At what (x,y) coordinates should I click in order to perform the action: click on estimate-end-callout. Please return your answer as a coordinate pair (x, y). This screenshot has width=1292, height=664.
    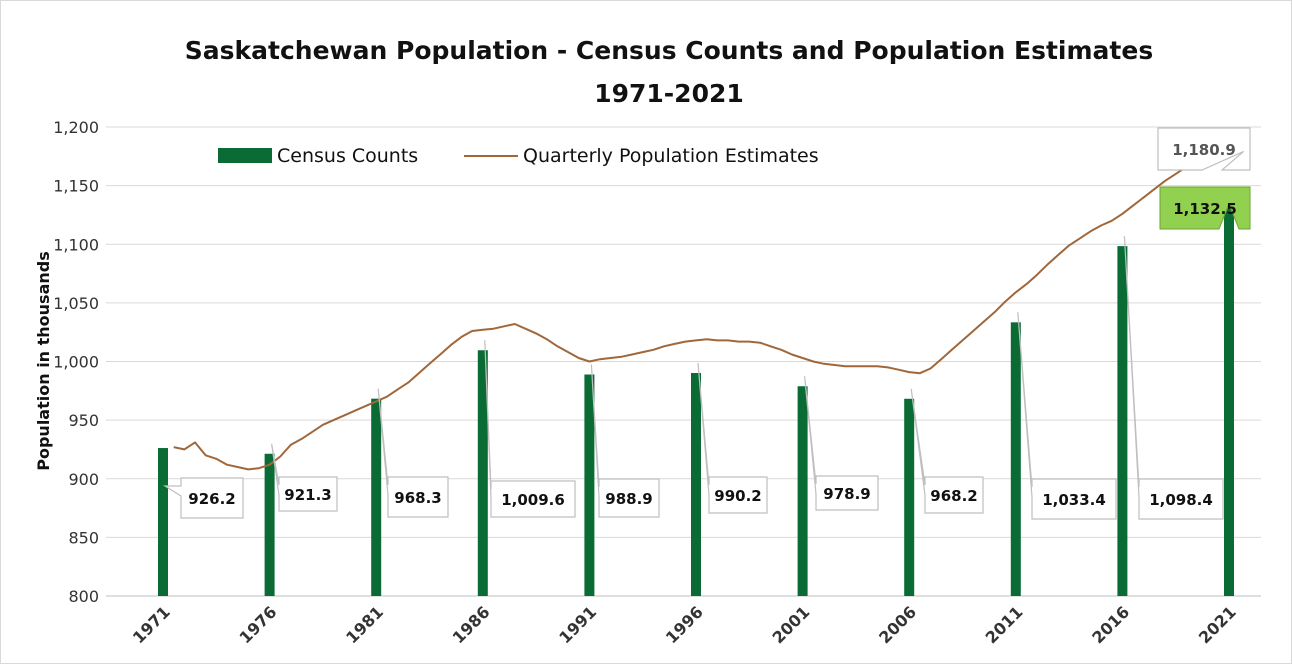
    Looking at the image, I should click on (1204, 149).